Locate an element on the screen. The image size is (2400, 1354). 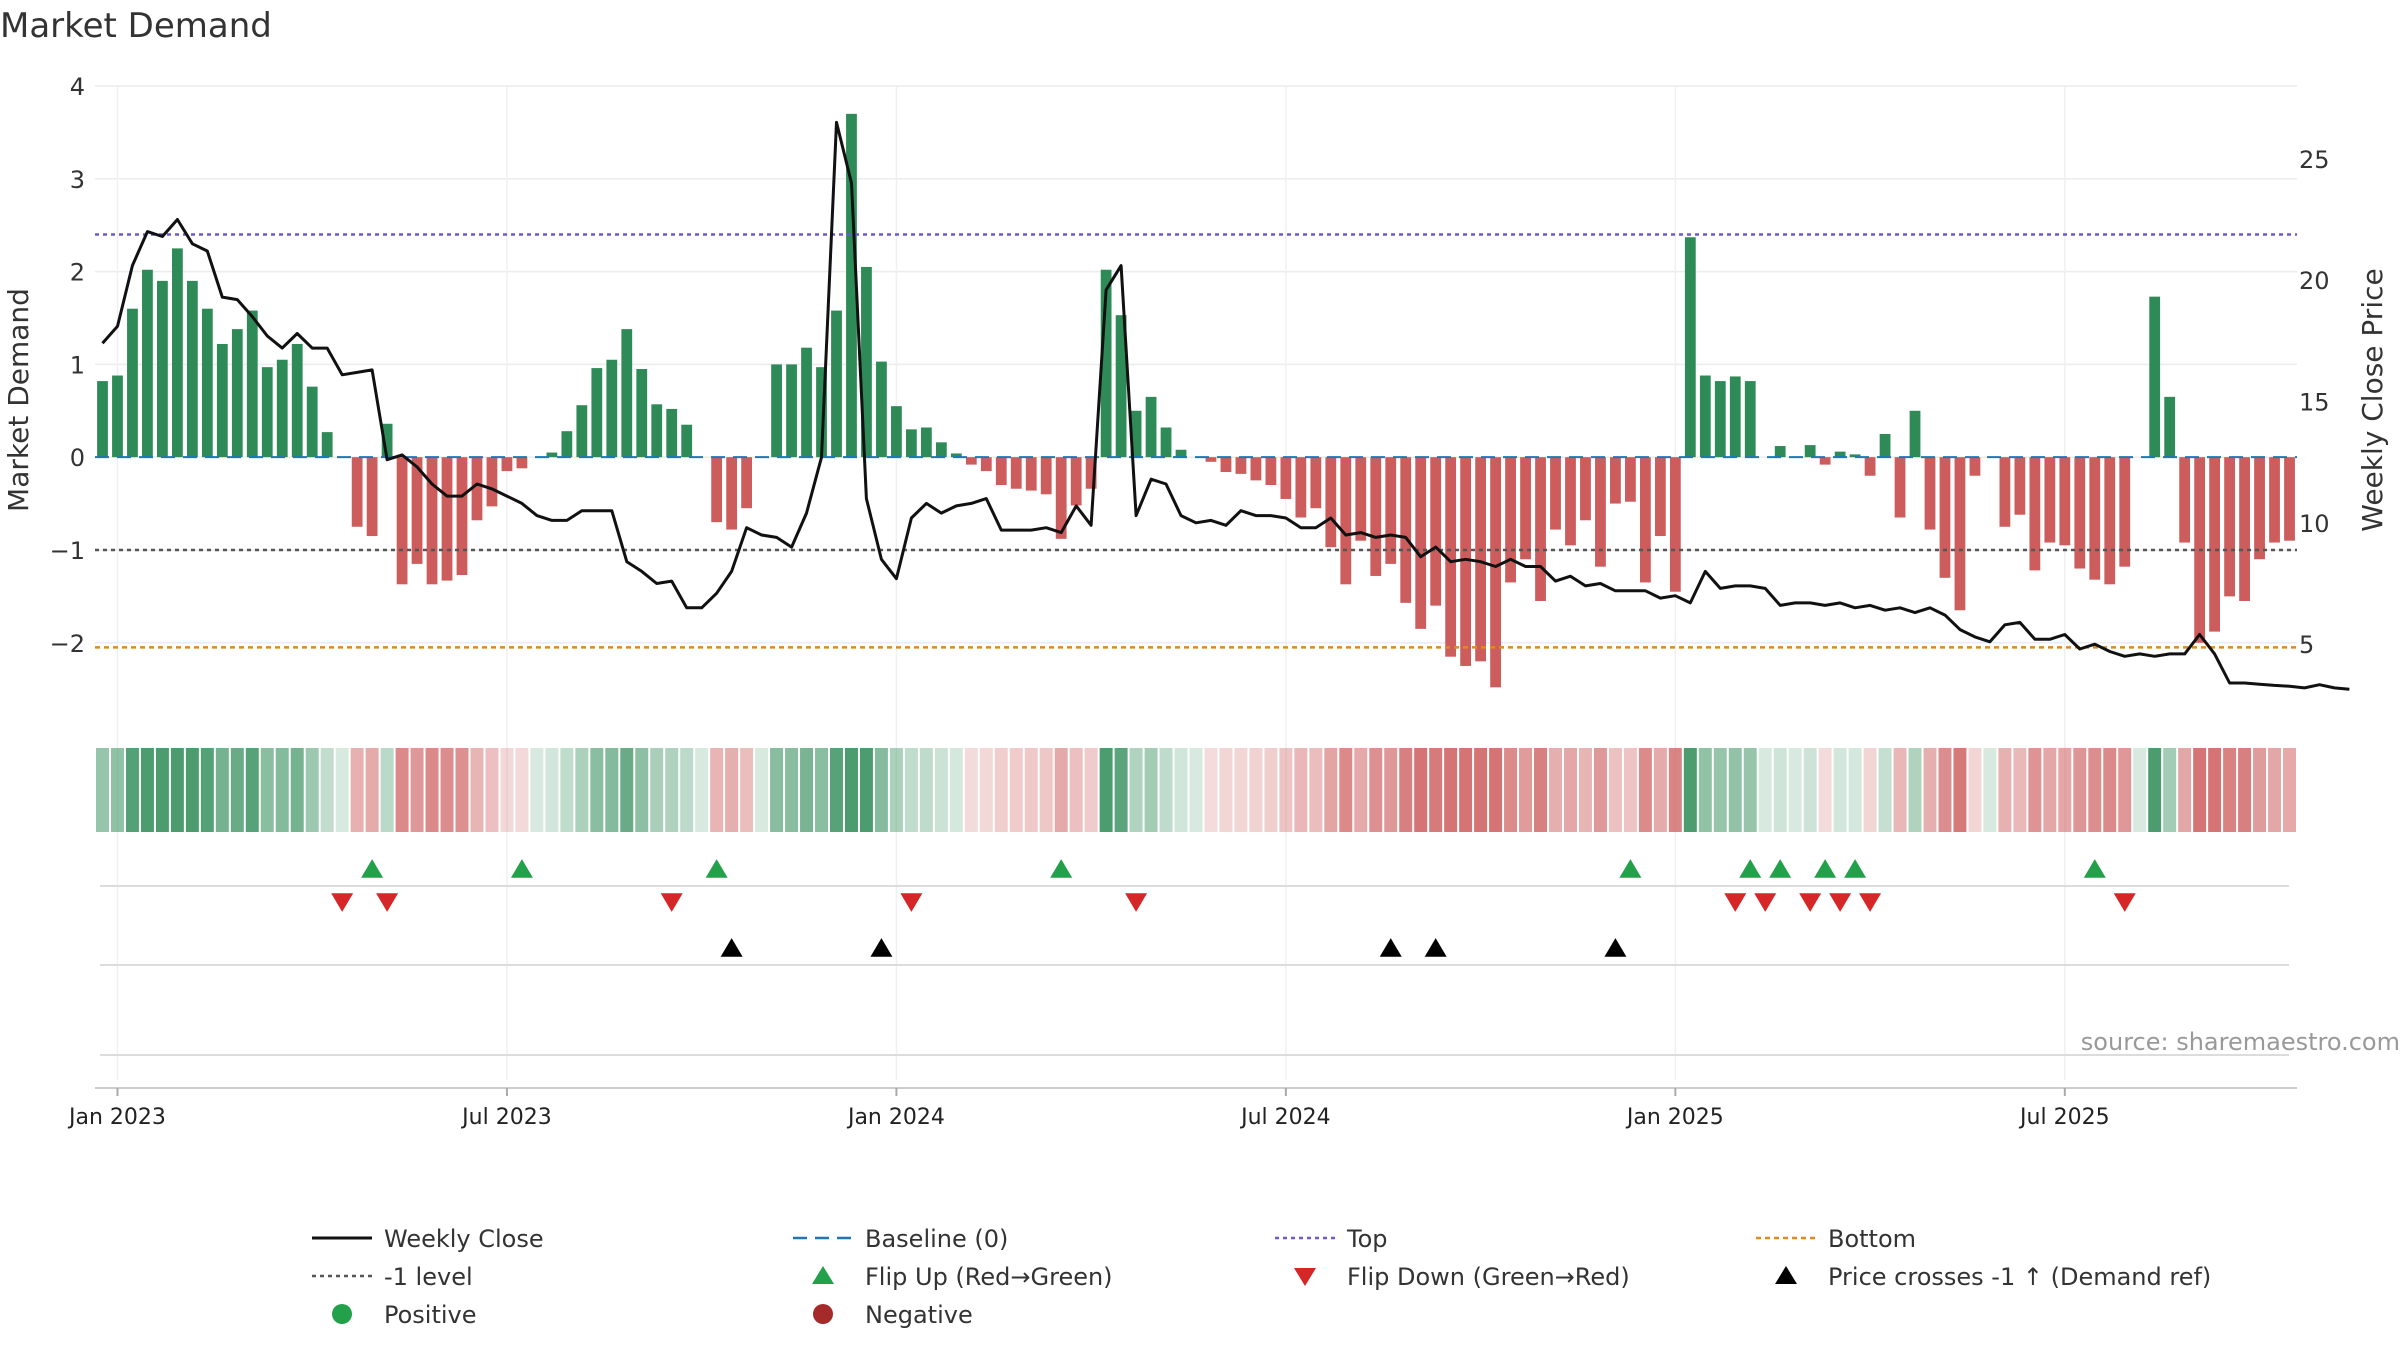
chart-title: Market Demand is located at coordinates (136, 26).